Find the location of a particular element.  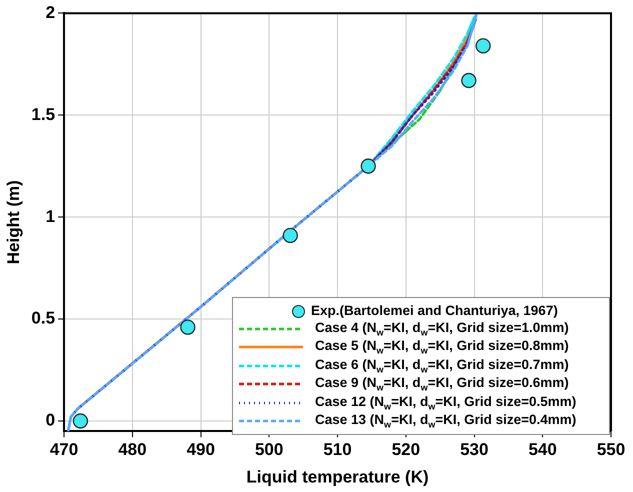

x-tick-label: 470 is located at coordinates (64, 450).